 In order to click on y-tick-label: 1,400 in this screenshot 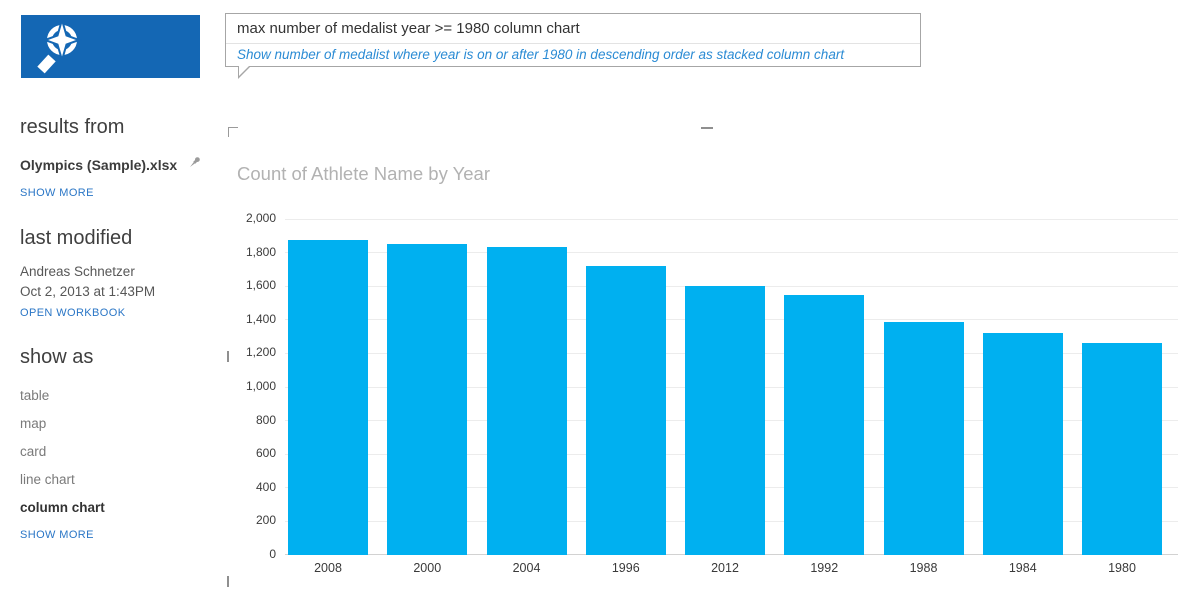, I will do `click(260, 318)`.